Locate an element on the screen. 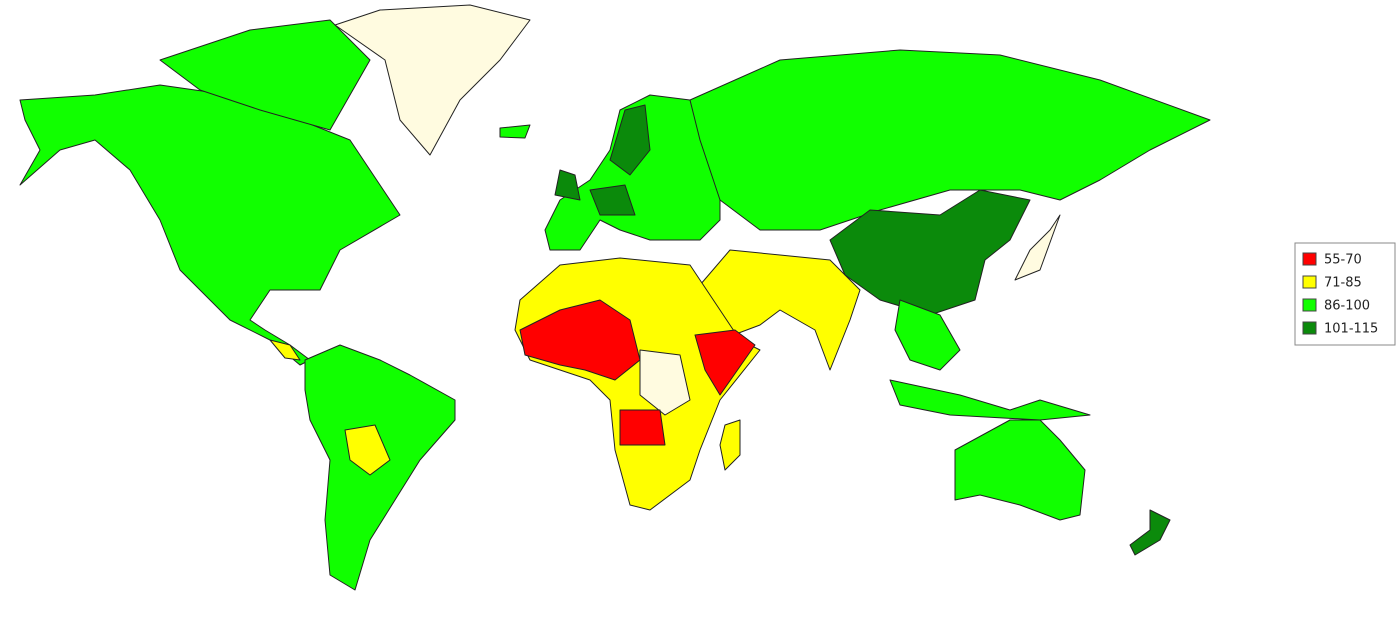 The width and height of the screenshot is (1400, 620). japan is located at coordinates (1037, 247).